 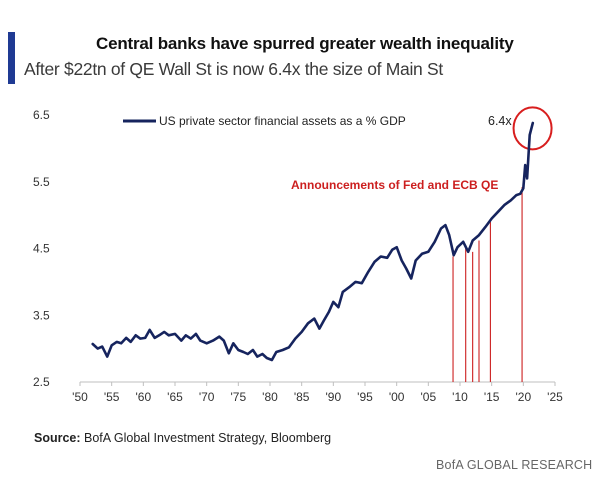 I want to click on x-tick-label: '90, so click(x=334, y=397).